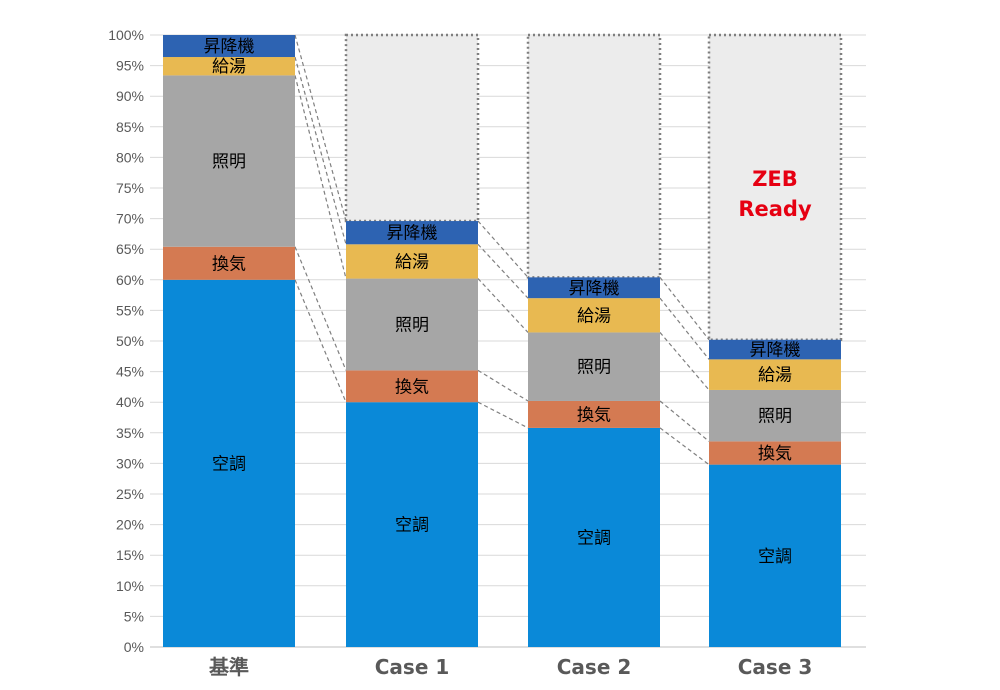  Describe the element at coordinates (130, 494) in the screenshot. I see `y-tick-label: 25%` at that location.